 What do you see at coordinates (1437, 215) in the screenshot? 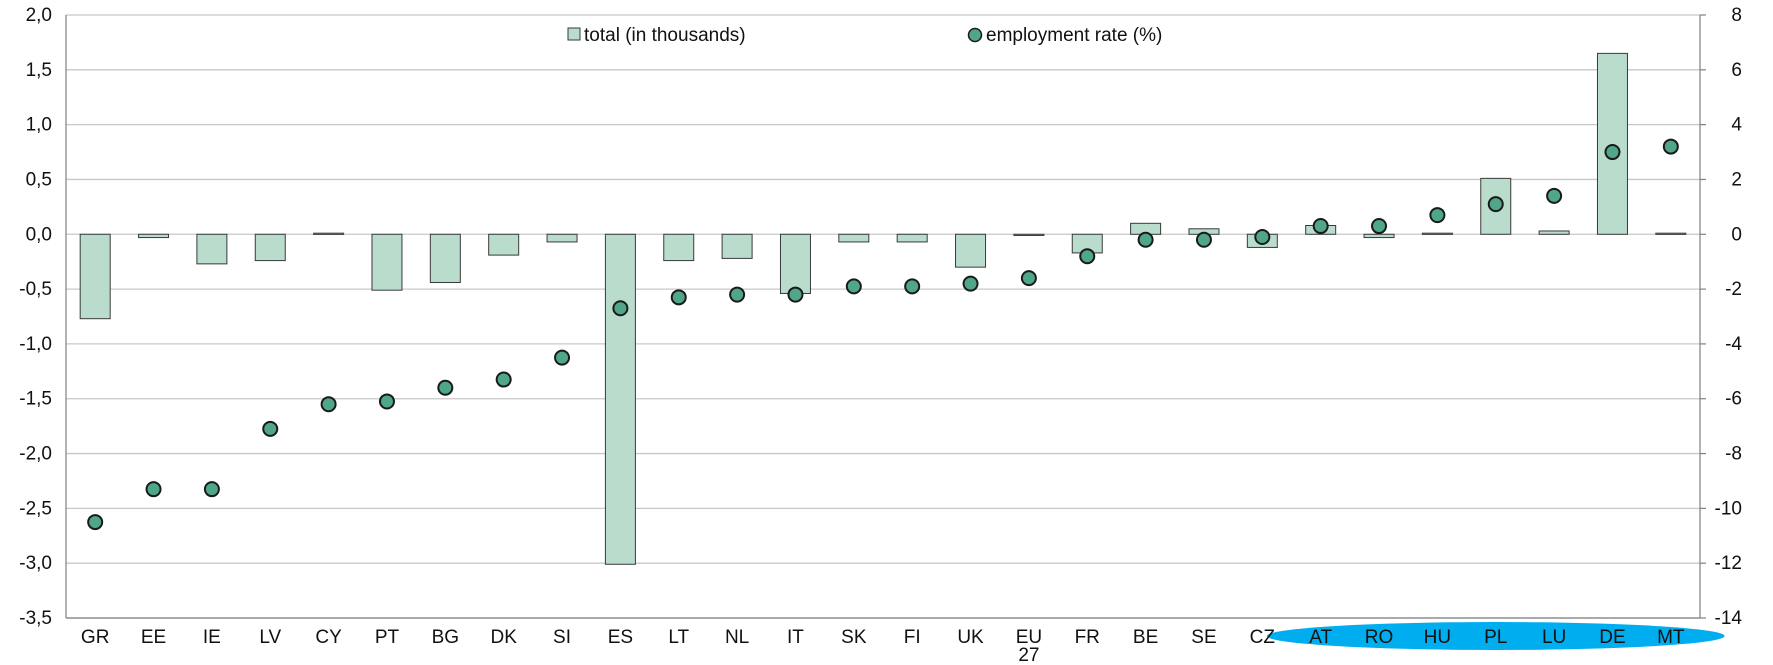
I see `point-hu` at bounding box center [1437, 215].